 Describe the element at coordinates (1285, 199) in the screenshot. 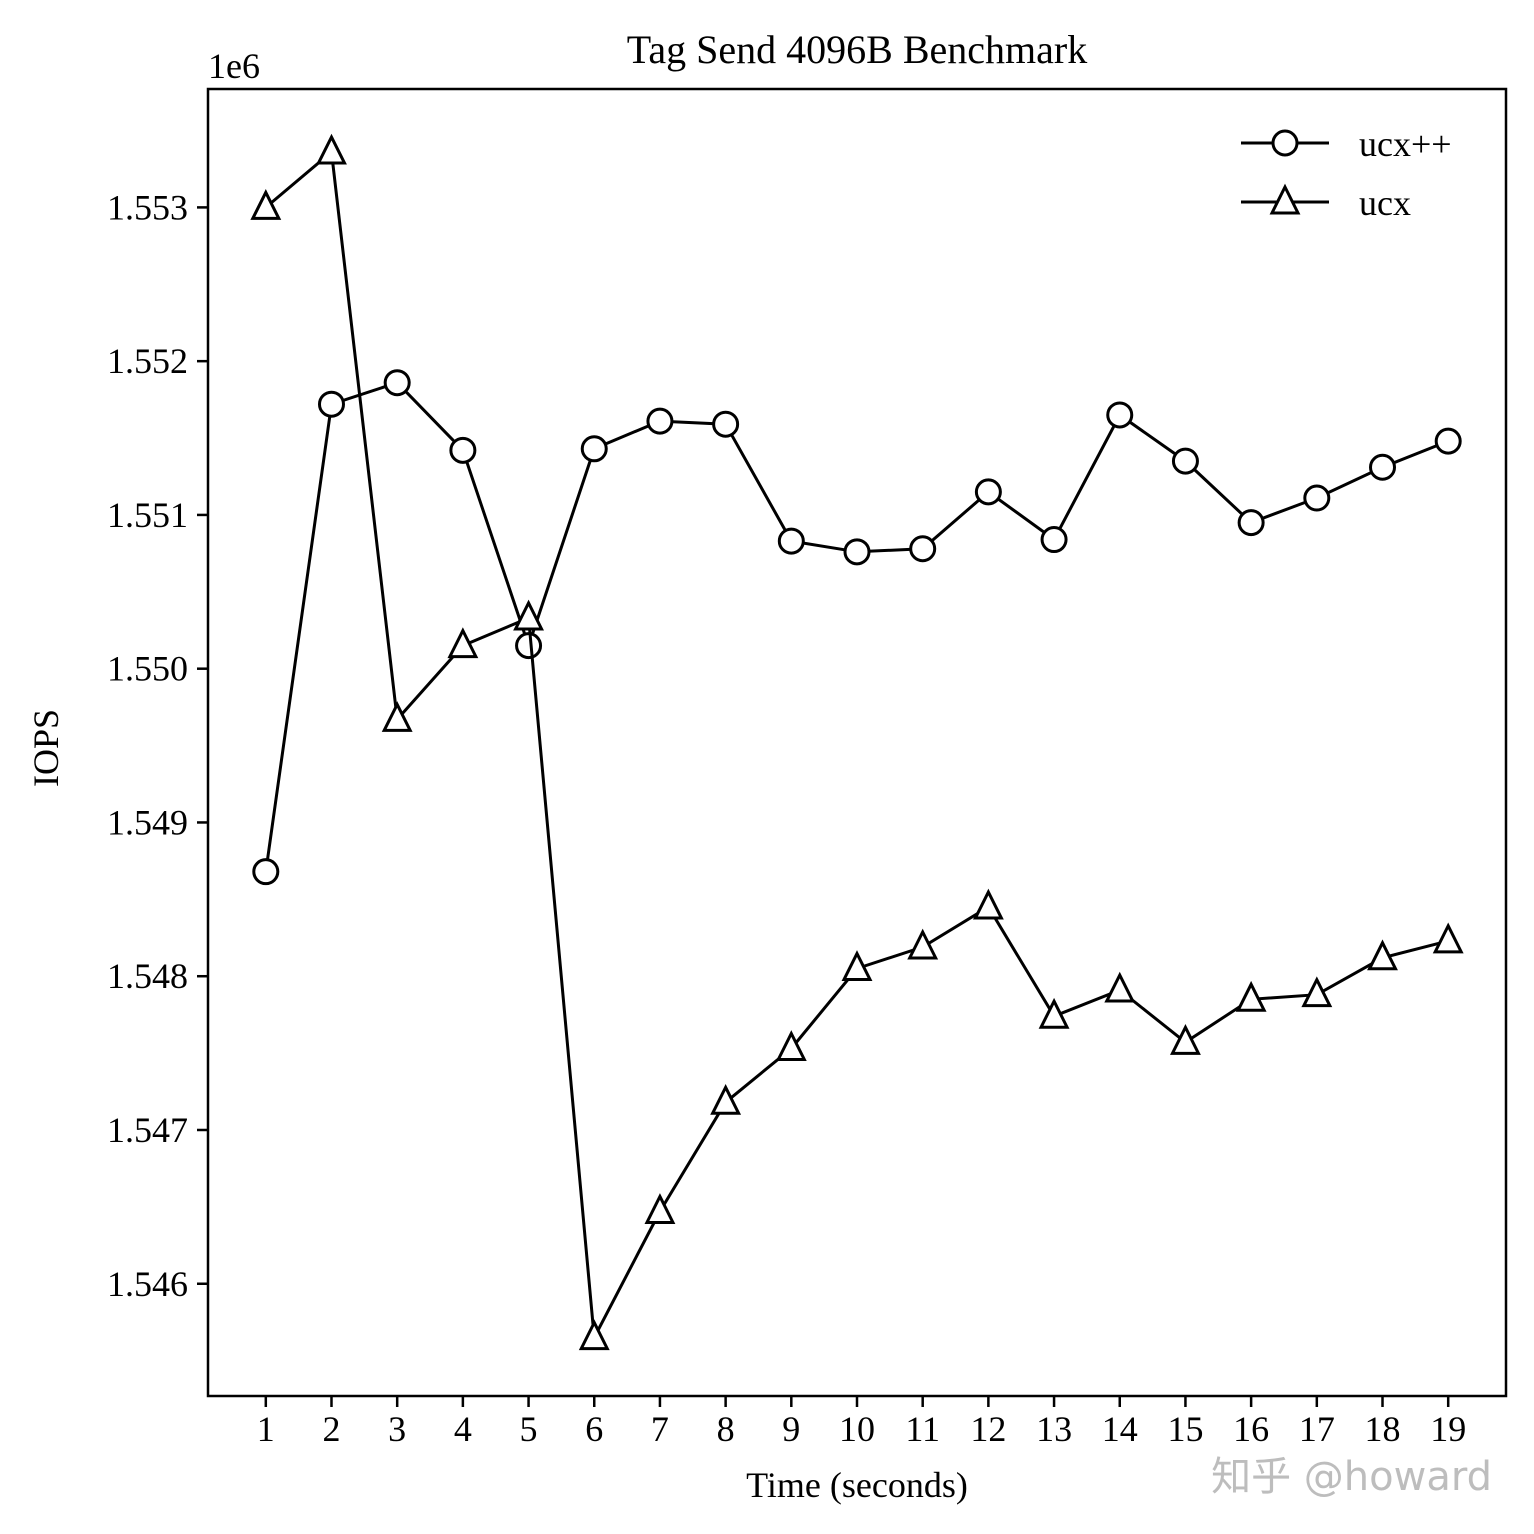

I see `legend-triangle-marker` at that location.